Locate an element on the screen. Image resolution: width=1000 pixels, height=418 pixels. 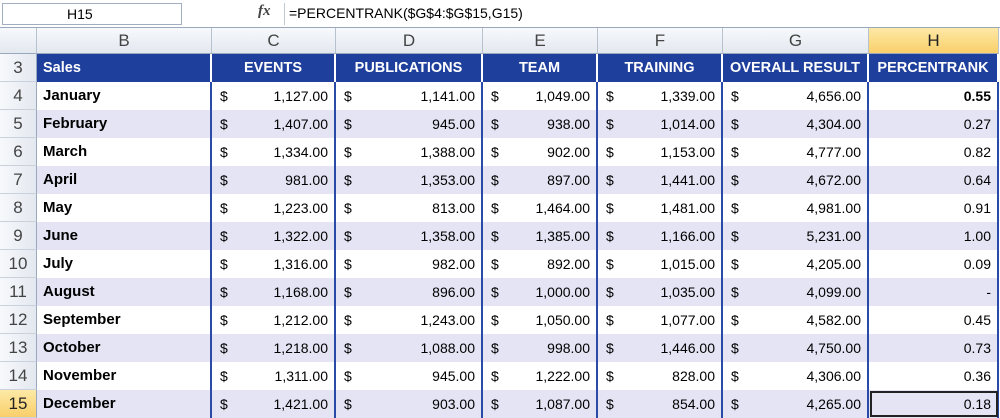
currency-cell: 938.00 is located at coordinates (540, 124).